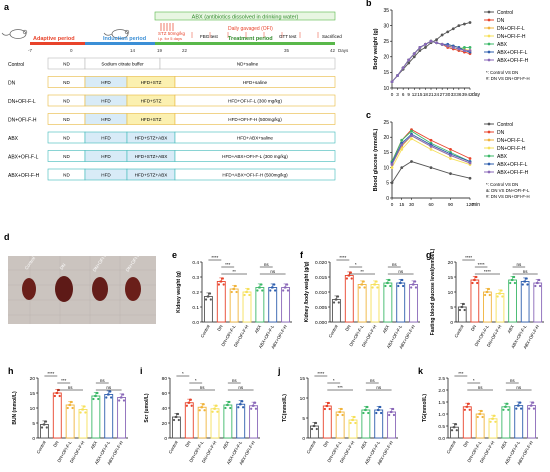 The height and width of the screenshot is (472, 550). Describe the element at coordinates (209, 36) in the screenshot. I see `fbg-test-label: FBG test` at that location.